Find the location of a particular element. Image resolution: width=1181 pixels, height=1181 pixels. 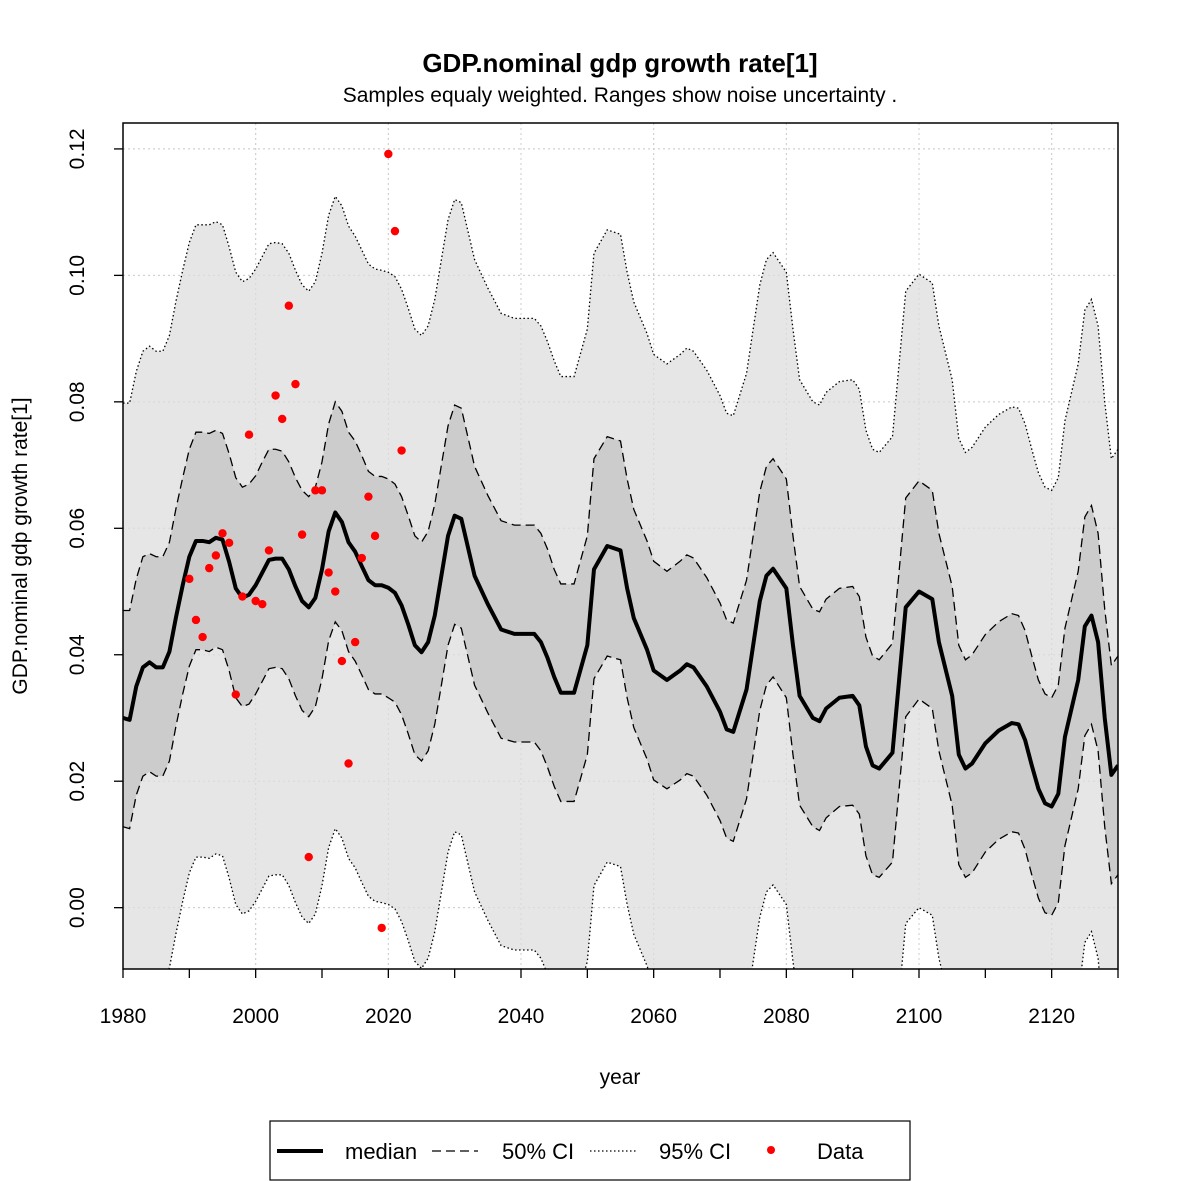

x-tick-label: 2060 is located at coordinates (653, 1016).